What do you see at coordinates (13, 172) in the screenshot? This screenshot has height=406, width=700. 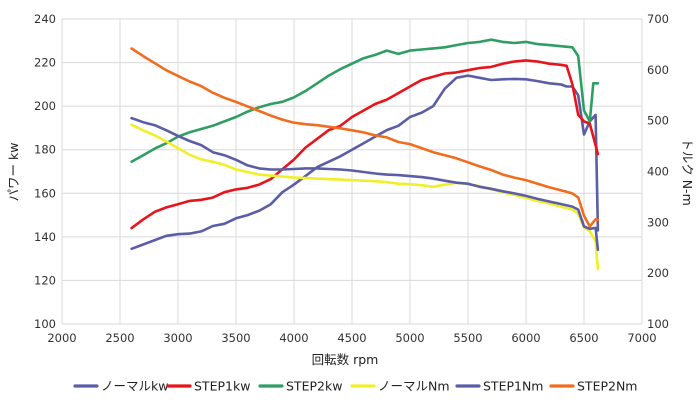 I see `y-axis-left-title: パワー kw` at bounding box center [13, 172].